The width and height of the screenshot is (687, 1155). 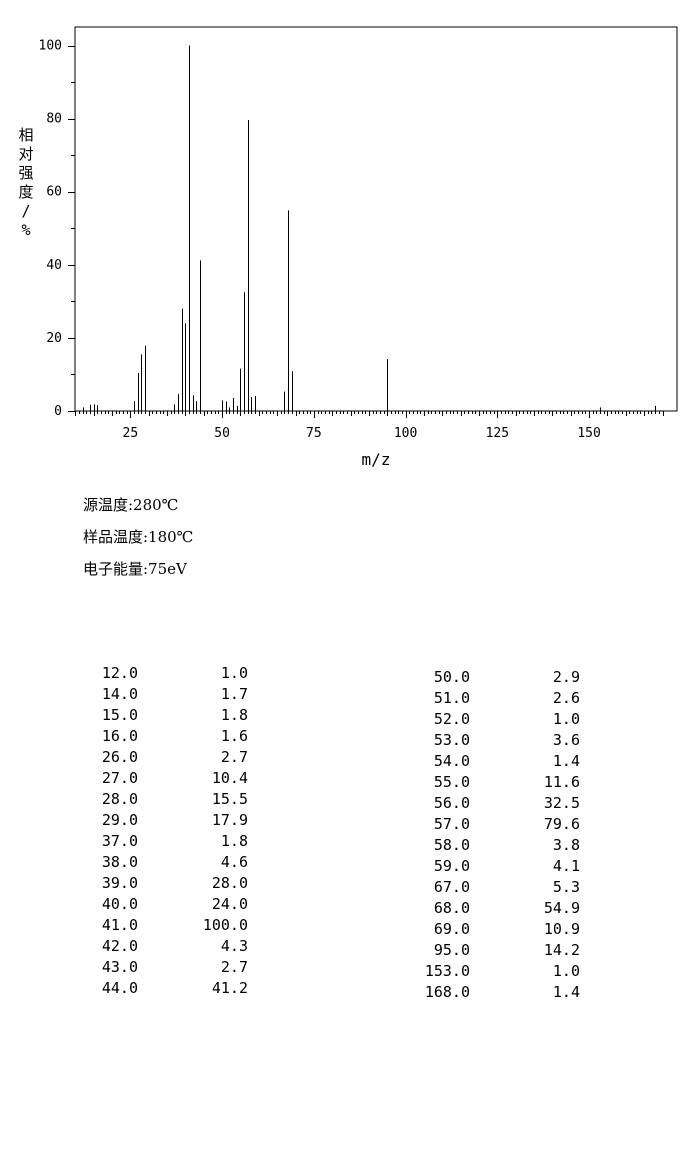 What do you see at coordinates (486, 678) in the screenshot?
I see `peak-row: 50.0 2.9` at bounding box center [486, 678].